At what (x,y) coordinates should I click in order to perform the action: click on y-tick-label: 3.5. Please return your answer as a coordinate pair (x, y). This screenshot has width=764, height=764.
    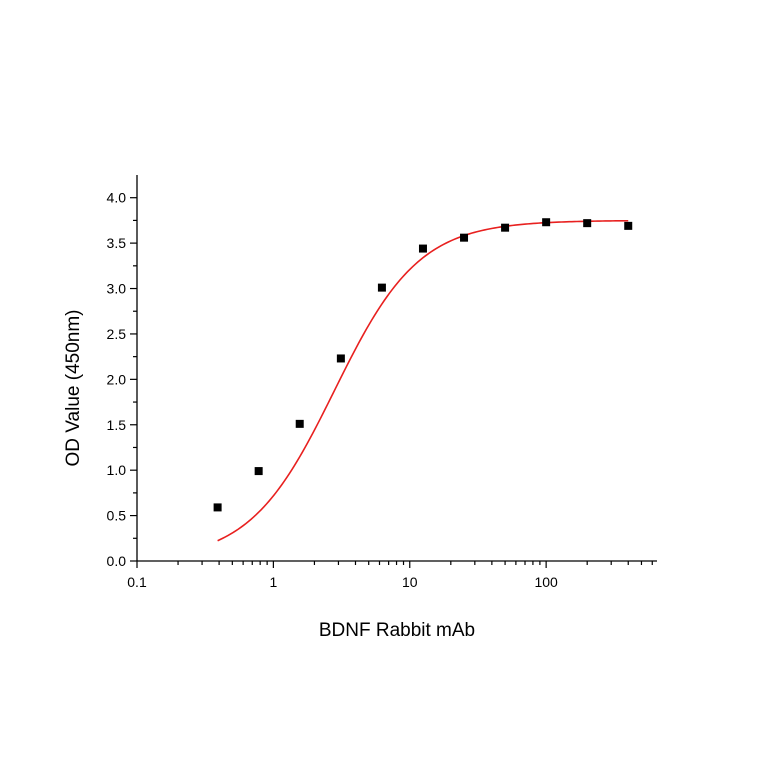
    Looking at the image, I should click on (117, 243).